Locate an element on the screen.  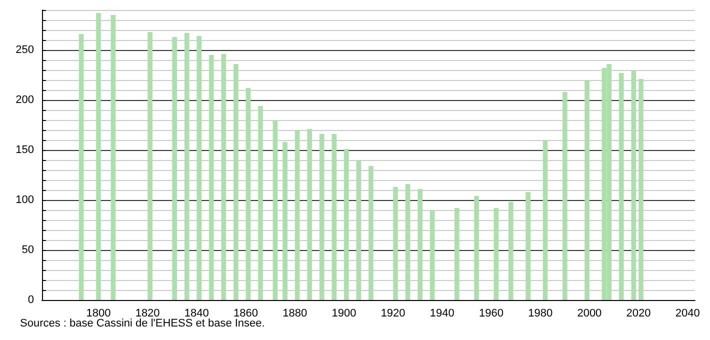
x-tick-label: 1820 is located at coordinates (147, 314).